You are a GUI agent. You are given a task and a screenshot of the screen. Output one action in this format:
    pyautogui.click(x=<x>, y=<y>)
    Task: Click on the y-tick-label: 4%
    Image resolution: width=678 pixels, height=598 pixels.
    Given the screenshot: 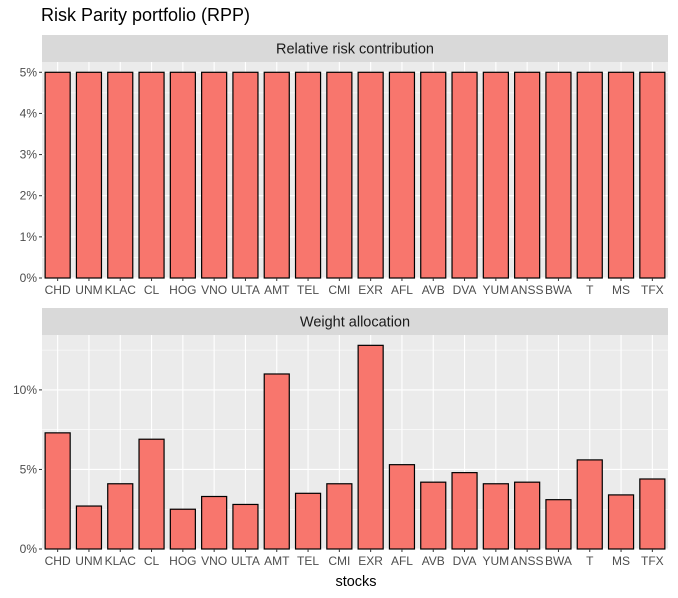 What is the action you would take?
    pyautogui.click(x=29, y=113)
    